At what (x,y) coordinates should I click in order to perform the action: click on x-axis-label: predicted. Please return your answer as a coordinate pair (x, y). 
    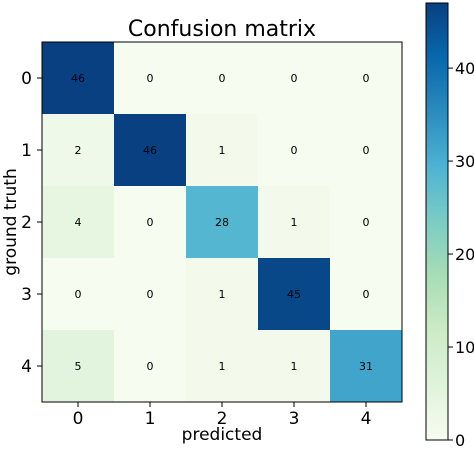
    Looking at the image, I should click on (222, 435).